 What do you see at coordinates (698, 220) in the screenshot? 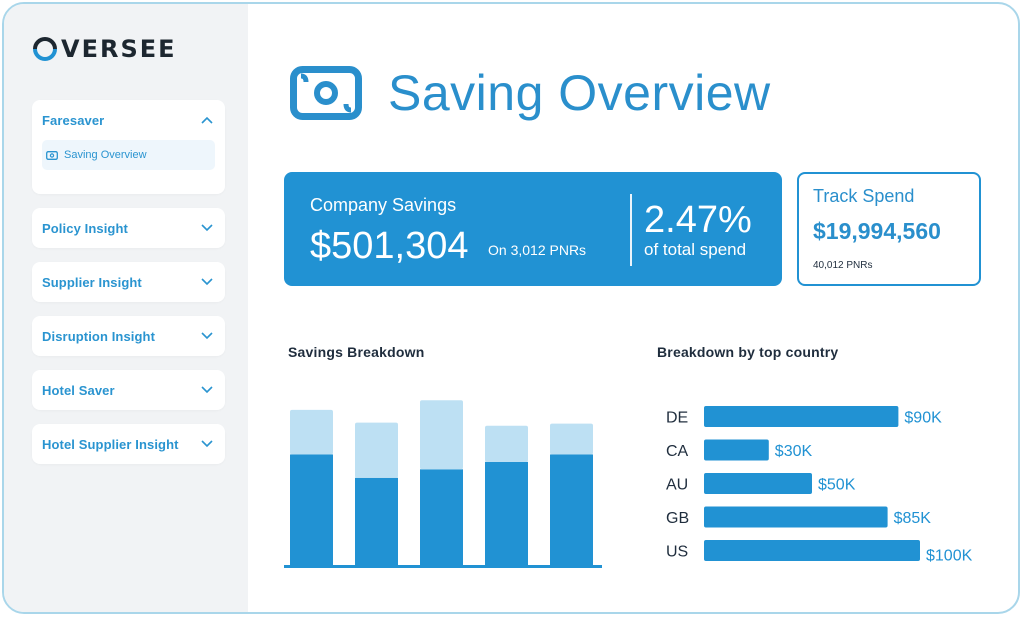
I see `savings-percent: 2.47%` at bounding box center [698, 220].